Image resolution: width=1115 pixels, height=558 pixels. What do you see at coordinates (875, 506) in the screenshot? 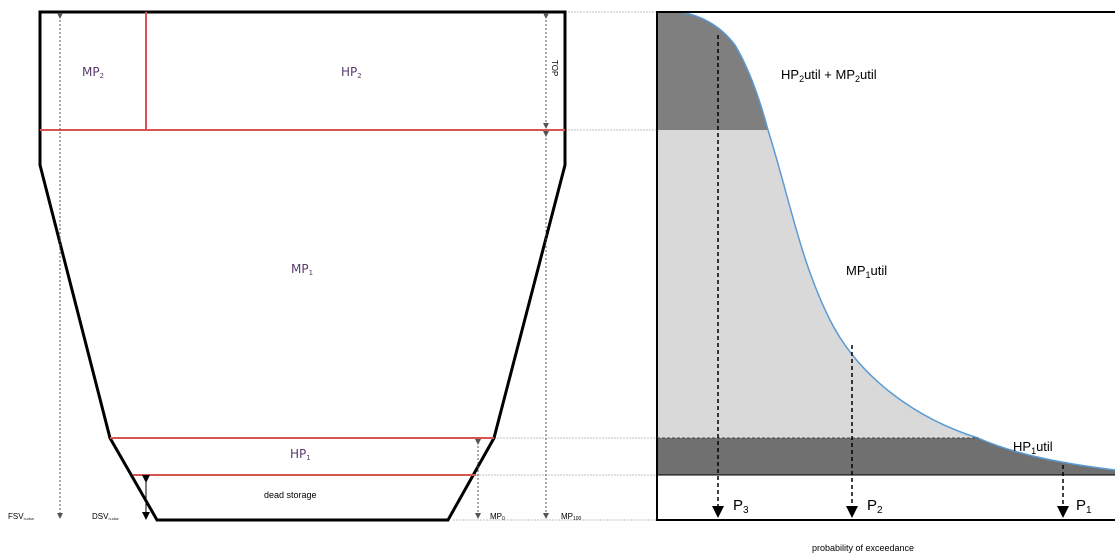
I see `label-p2: P2` at bounding box center [875, 506].